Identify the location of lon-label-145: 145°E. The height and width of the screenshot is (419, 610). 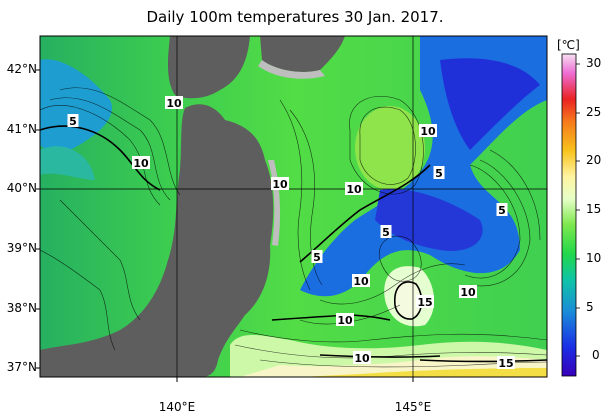
(413, 407).